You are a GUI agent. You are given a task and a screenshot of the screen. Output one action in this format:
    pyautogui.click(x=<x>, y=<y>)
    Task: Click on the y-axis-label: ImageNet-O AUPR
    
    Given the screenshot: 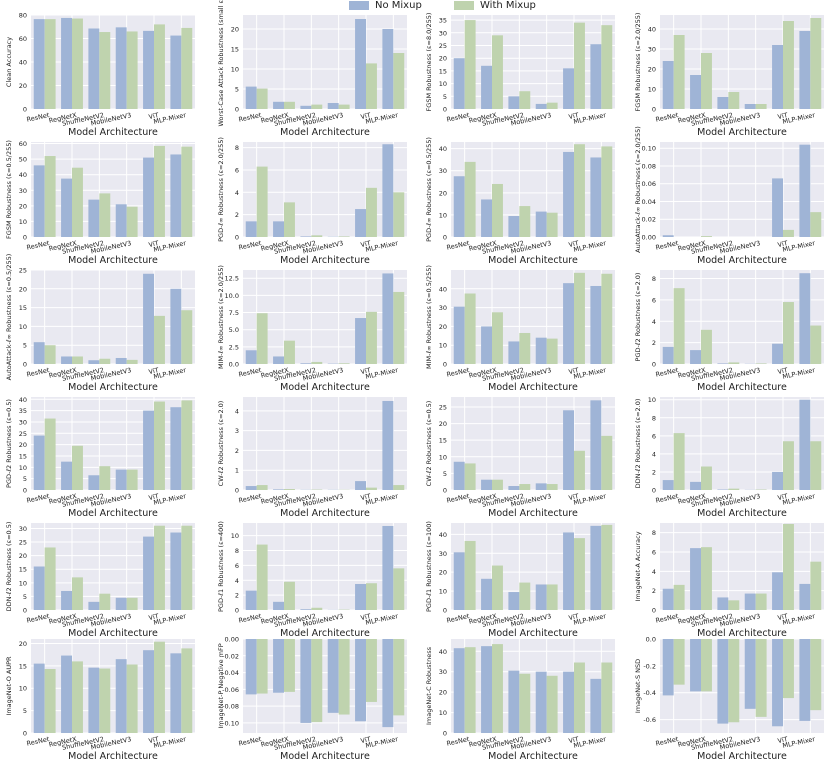 What is the action you would take?
    pyautogui.click(x=9, y=686)
    